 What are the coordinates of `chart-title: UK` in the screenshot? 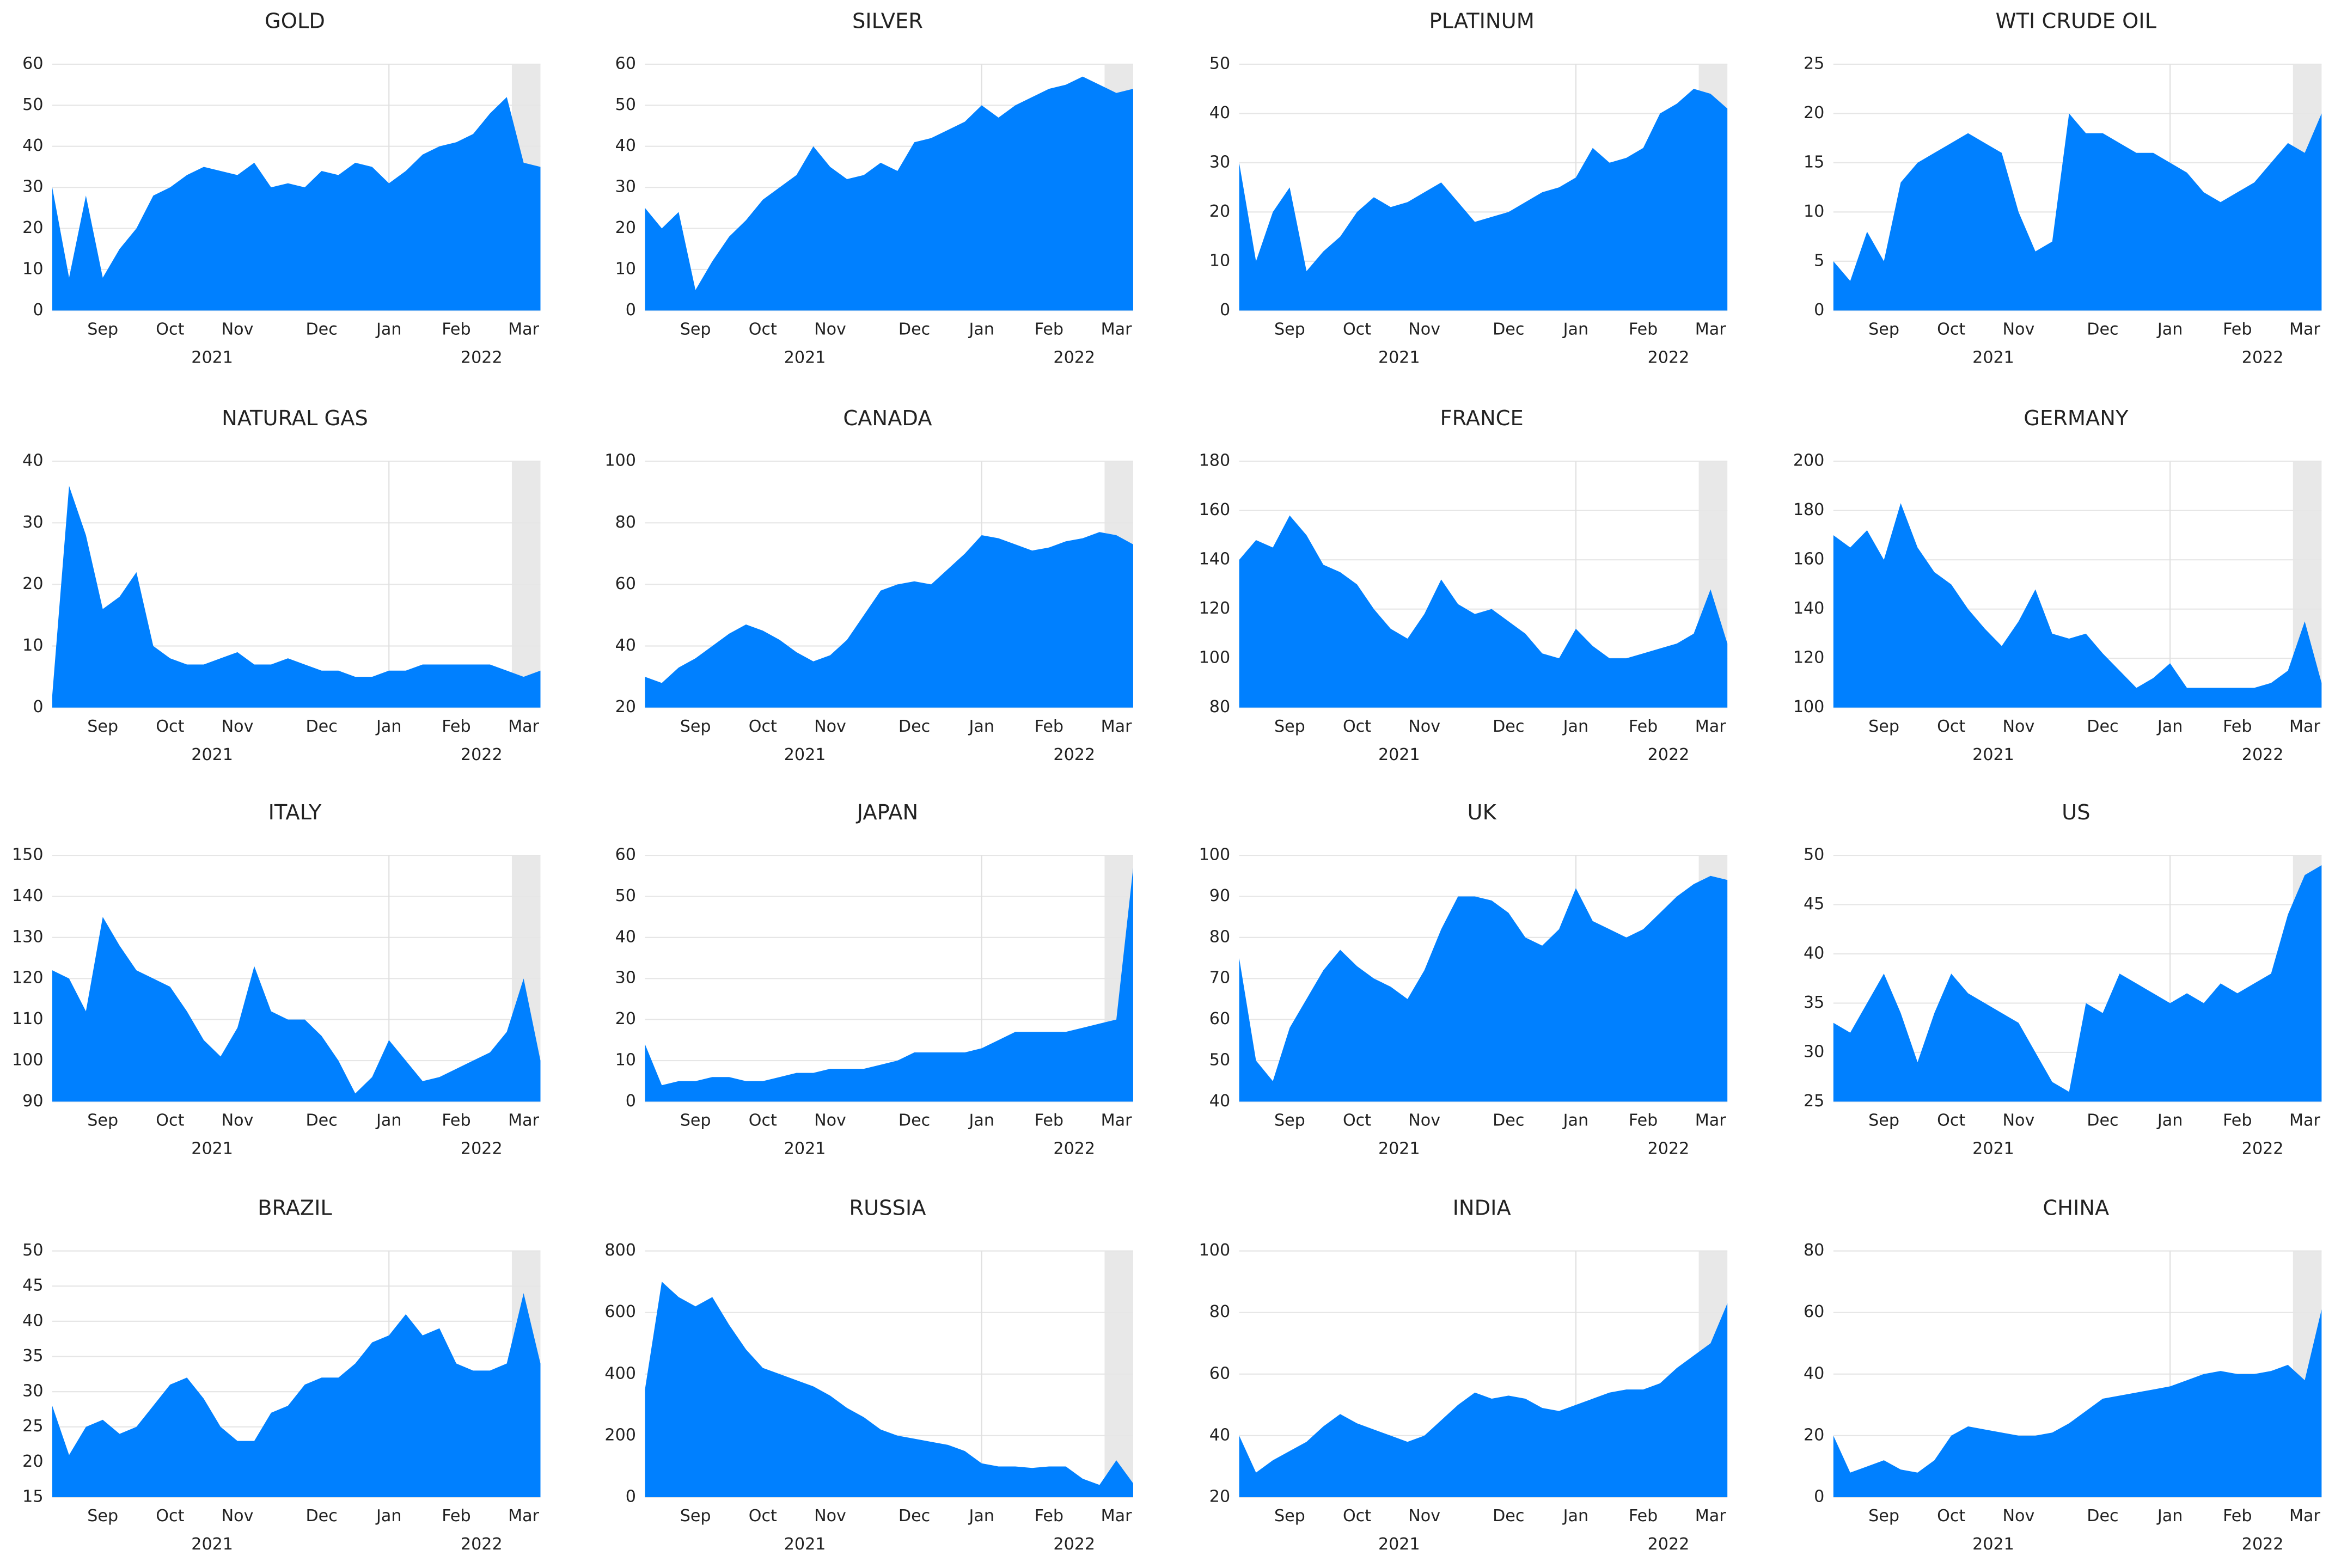 It's located at (1482, 812).